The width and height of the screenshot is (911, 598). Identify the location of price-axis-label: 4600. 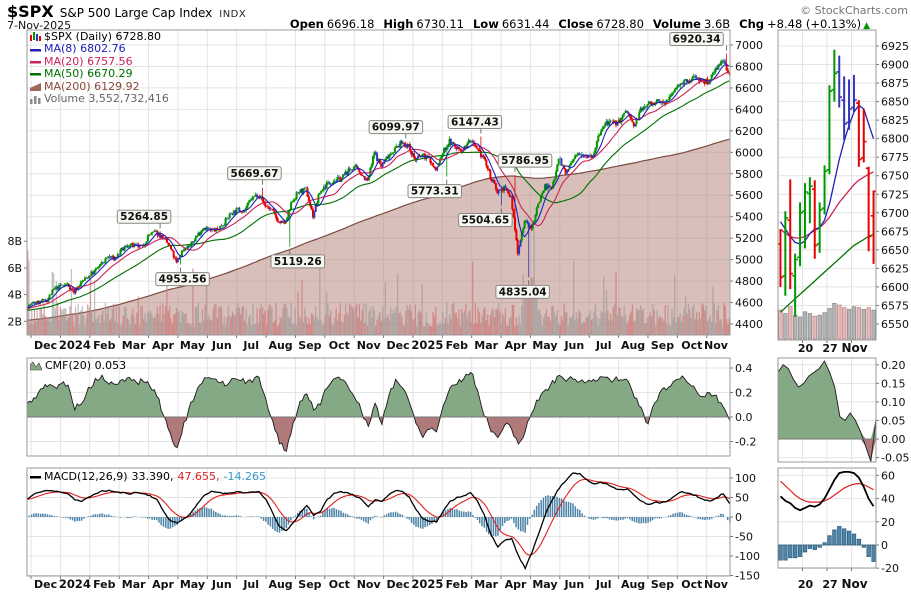
(749, 303).